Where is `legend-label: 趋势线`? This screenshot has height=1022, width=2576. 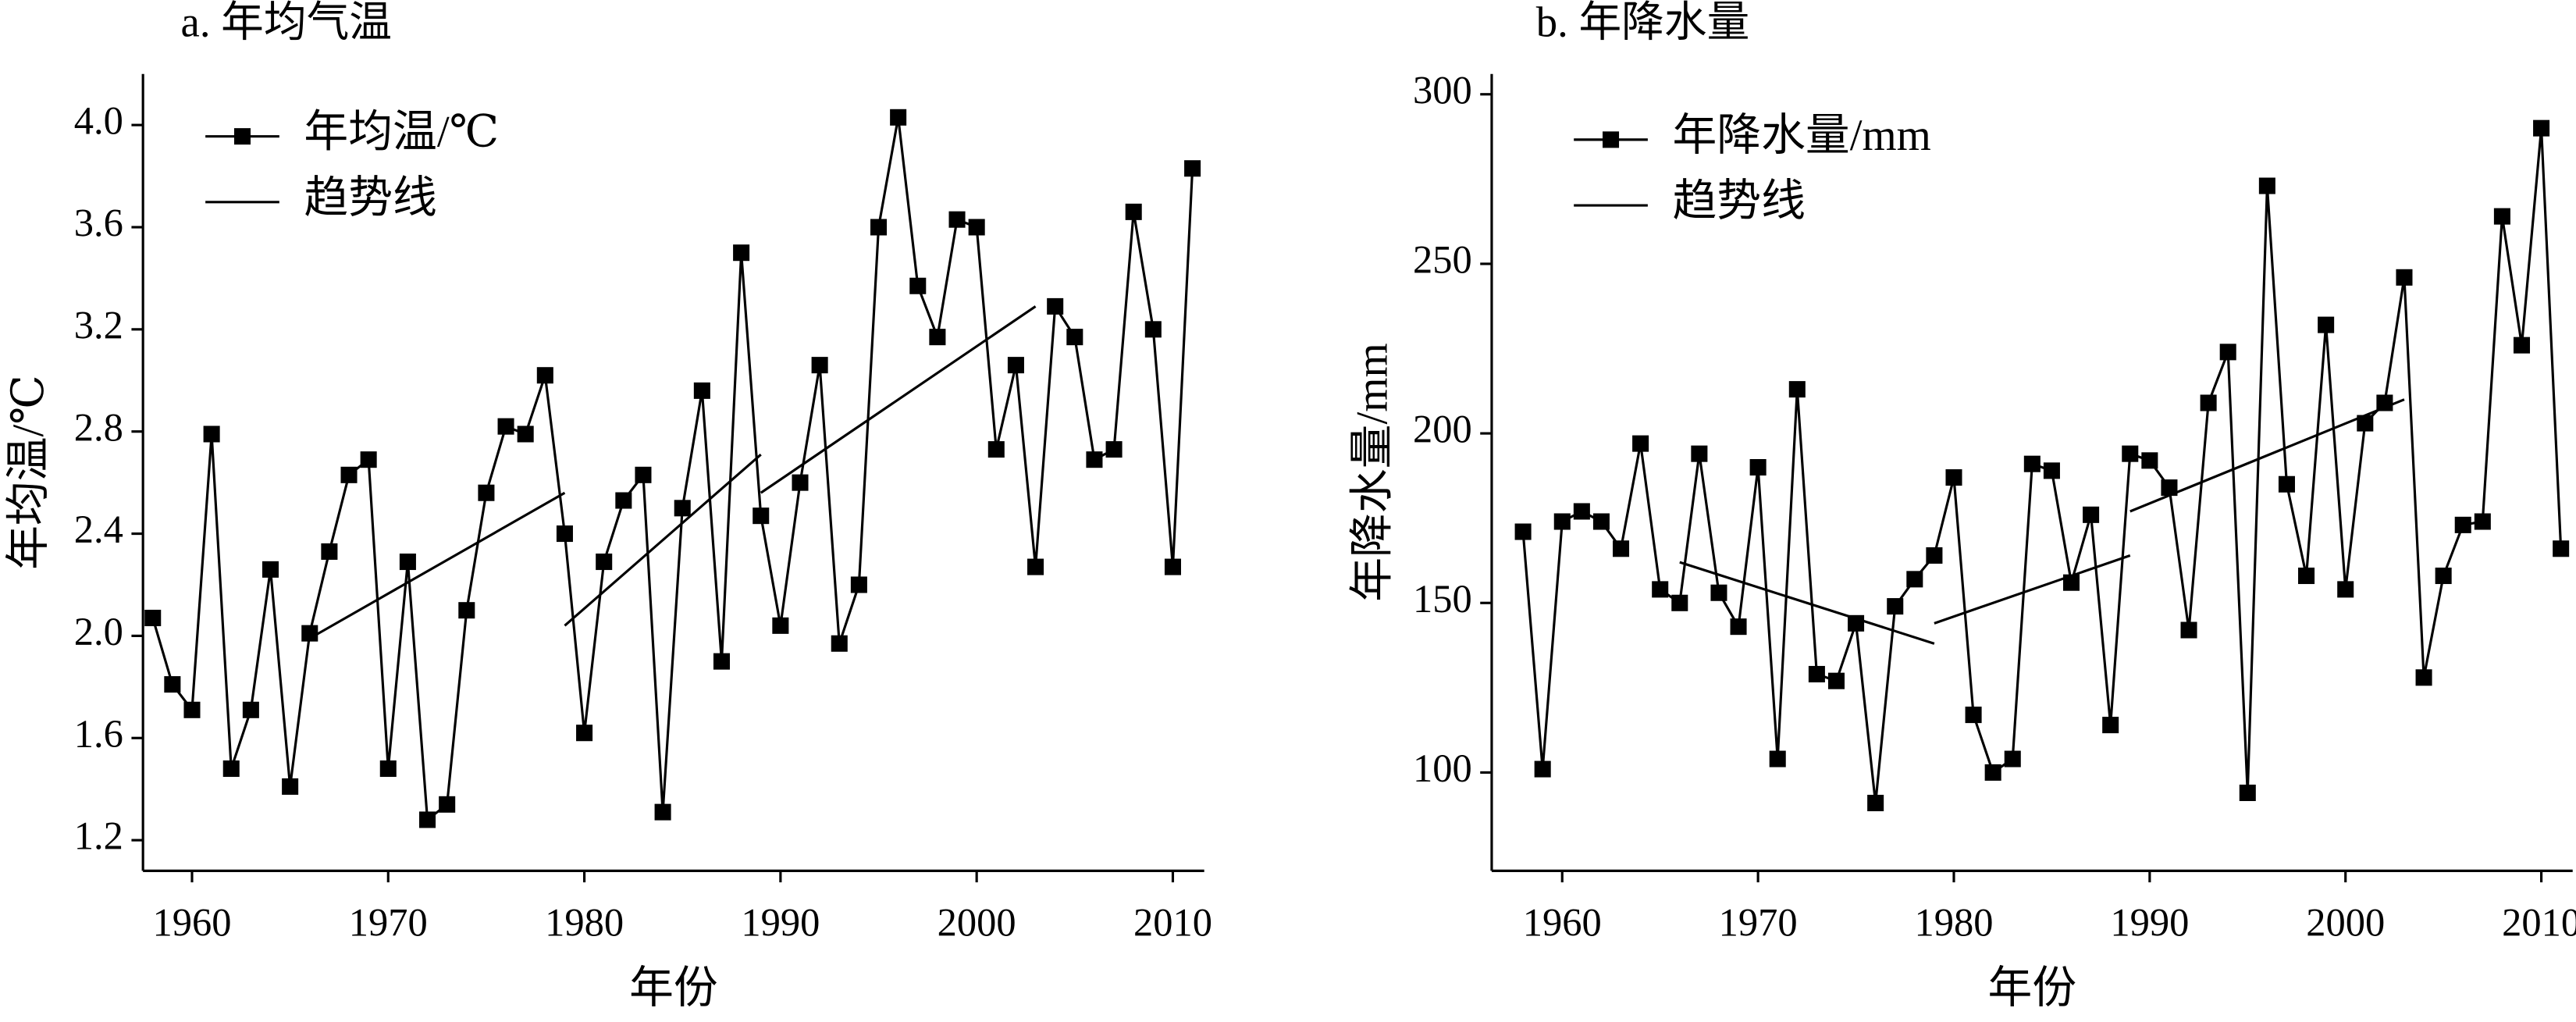 legend-label: 趋势线 is located at coordinates (370, 198).